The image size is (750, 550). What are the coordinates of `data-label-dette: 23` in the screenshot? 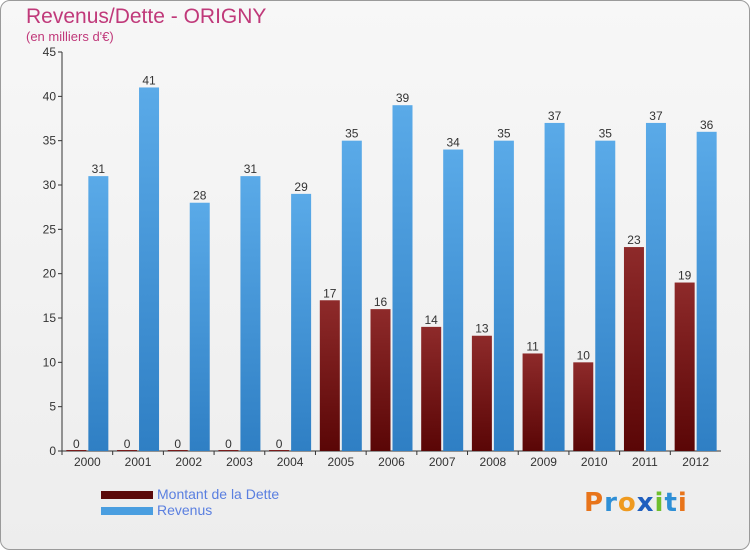 It's located at (634, 240).